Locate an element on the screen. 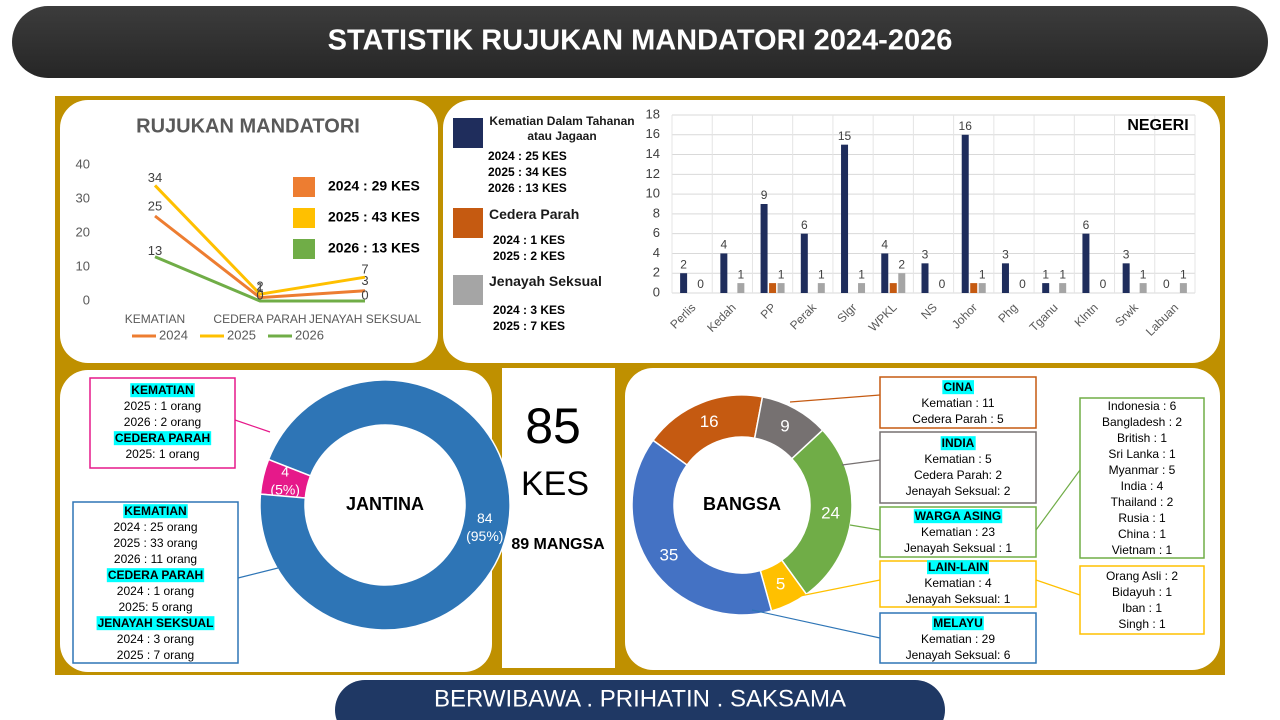 This screenshot has height=720, width=1280. header-title: STATISTIK RUJUKAN MANDATORI 2024-2026 is located at coordinates (640, 41).